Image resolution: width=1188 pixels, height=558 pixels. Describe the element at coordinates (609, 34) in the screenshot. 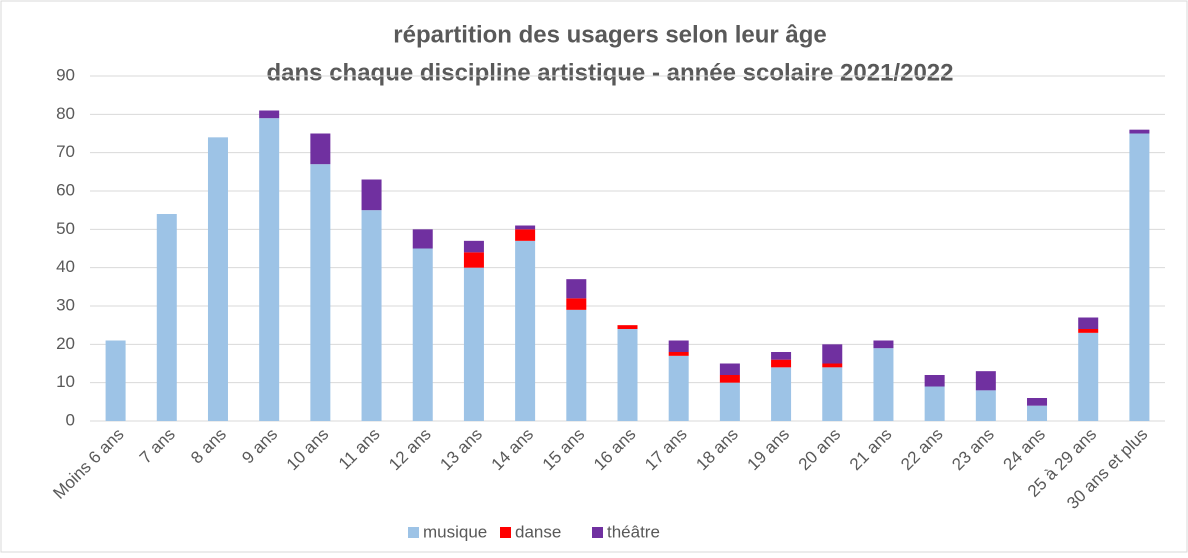

I see `chart-title: répartition des usagers selon leur âge` at that location.